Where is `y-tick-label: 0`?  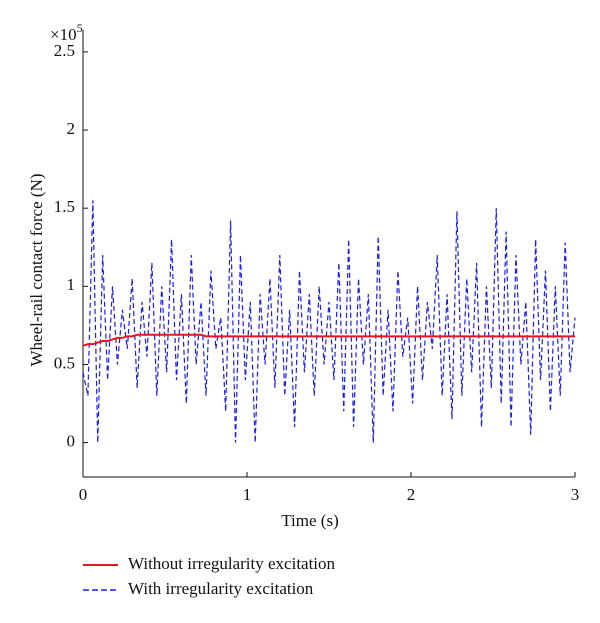
y-tick-label: 0 is located at coordinates (71, 441).